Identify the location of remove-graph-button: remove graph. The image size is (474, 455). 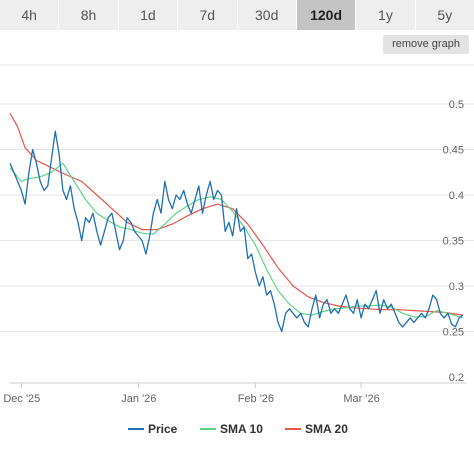
(426, 44).